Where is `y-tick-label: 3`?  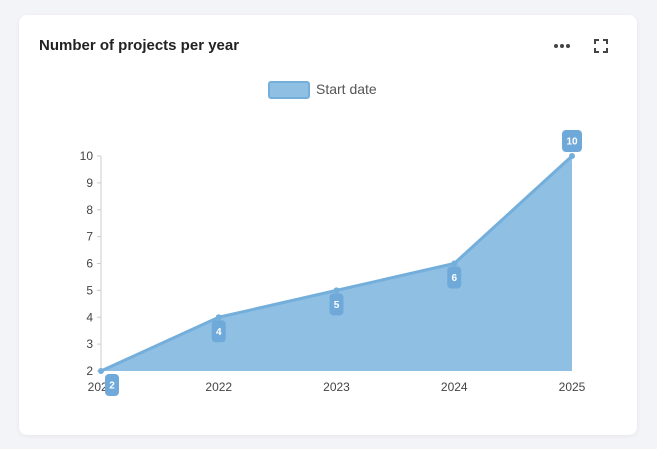
y-tick-label: 3 is located at coordinates (89, 344).